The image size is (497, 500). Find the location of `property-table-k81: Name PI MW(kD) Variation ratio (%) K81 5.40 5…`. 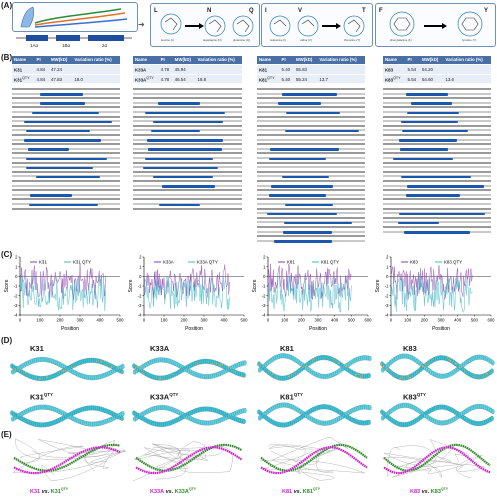

property-table-k81: Name PI MW(kD) Variation ratio (%) K81 5.40 5… is located at coordinates (311, 70).